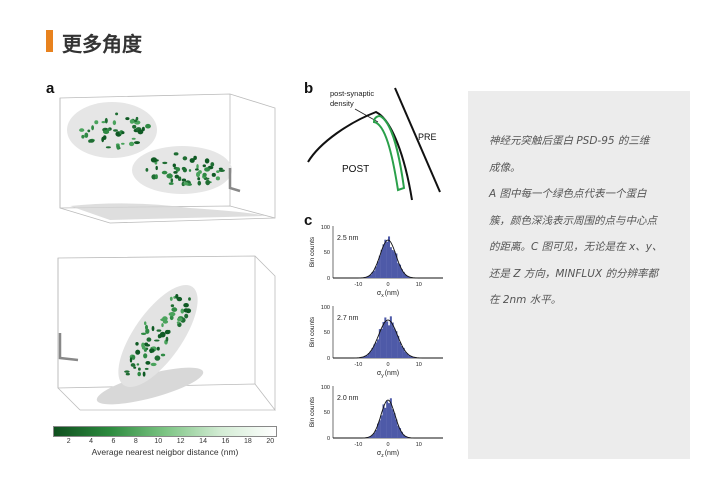 This screenshot has height=486, width=718. What do you see at coordinates (348, 318) in the screenshot?
I see `precision-label: 2.7 nm` at bounding box center [348, 318].